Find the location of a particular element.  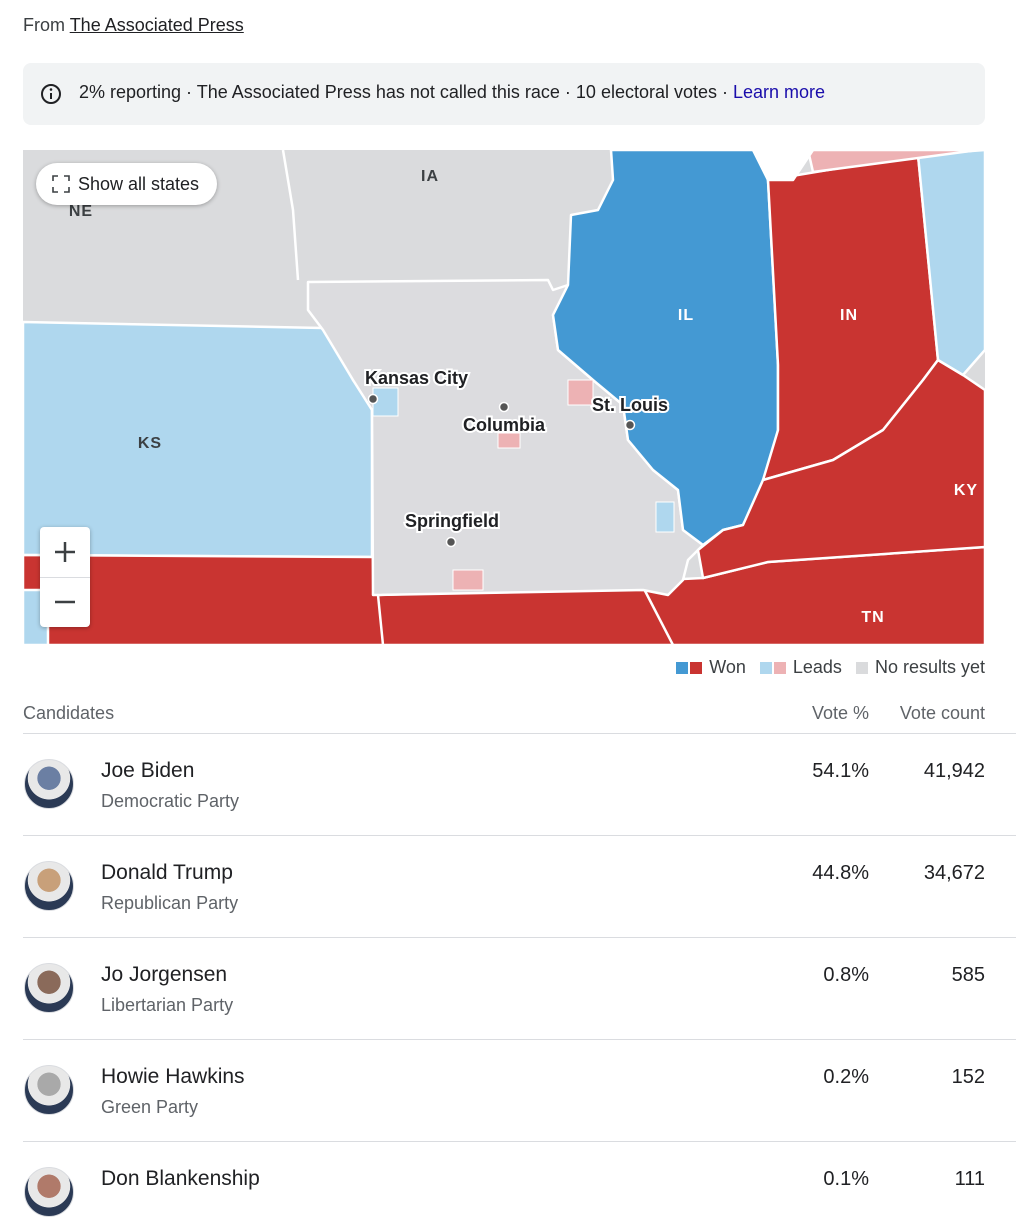

header-candidates: Candidates is located at coordinates (69, 713).